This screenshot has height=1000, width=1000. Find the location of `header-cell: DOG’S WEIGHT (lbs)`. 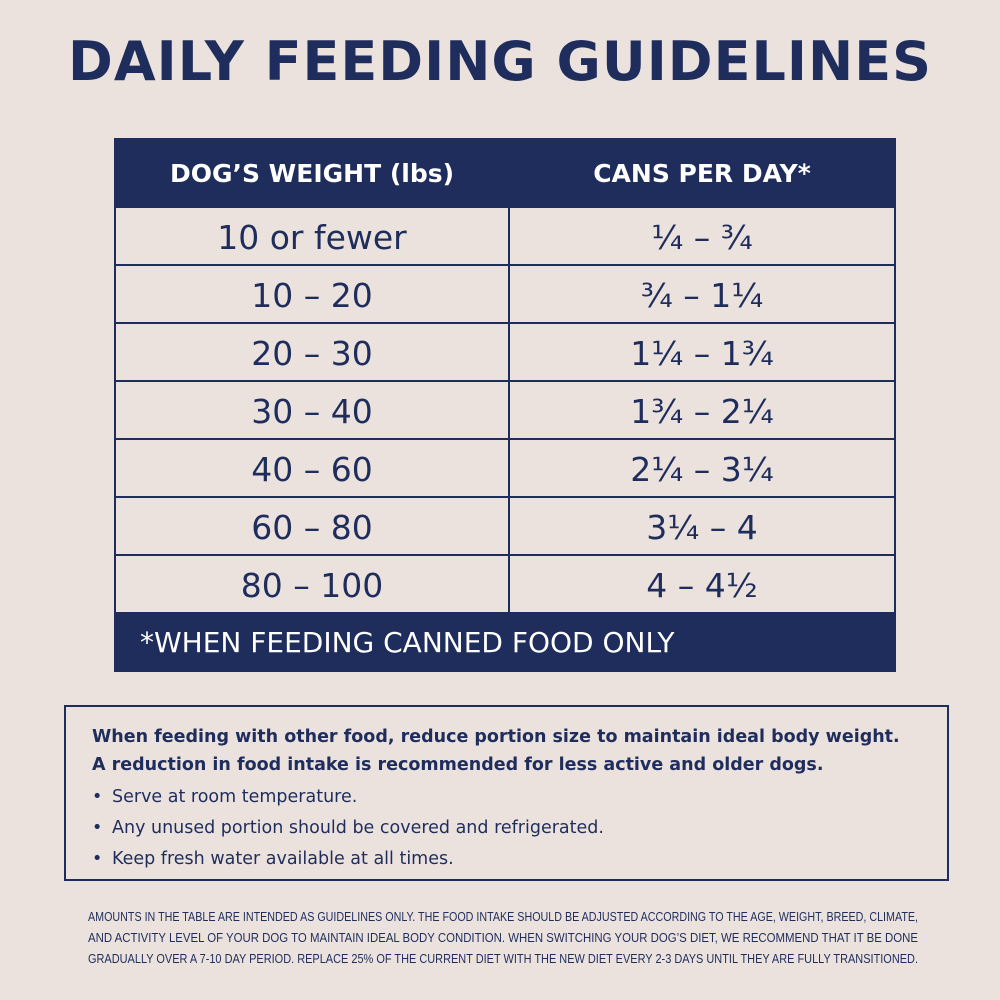

header-cell: DOG’S WEIGHT (lbs) is located at coordinates (312, 173).